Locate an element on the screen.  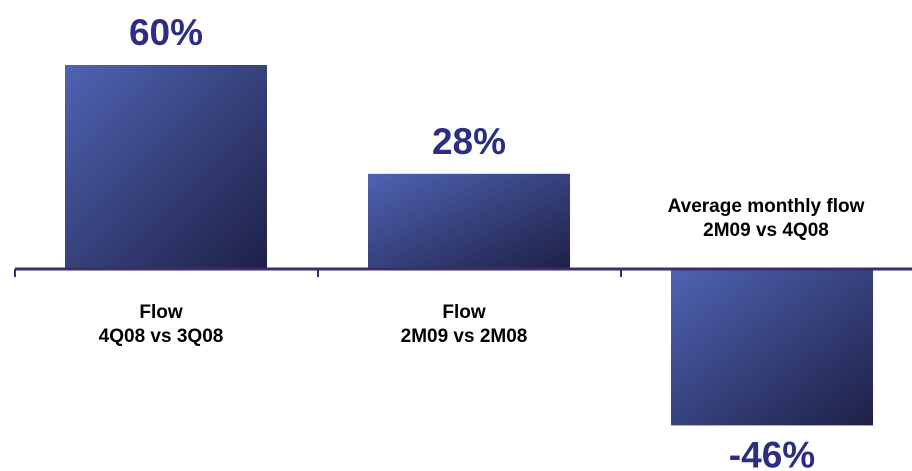
category-label-1: Flow 4Q08 vs 3Q08 is located at coordinates (161, 324).